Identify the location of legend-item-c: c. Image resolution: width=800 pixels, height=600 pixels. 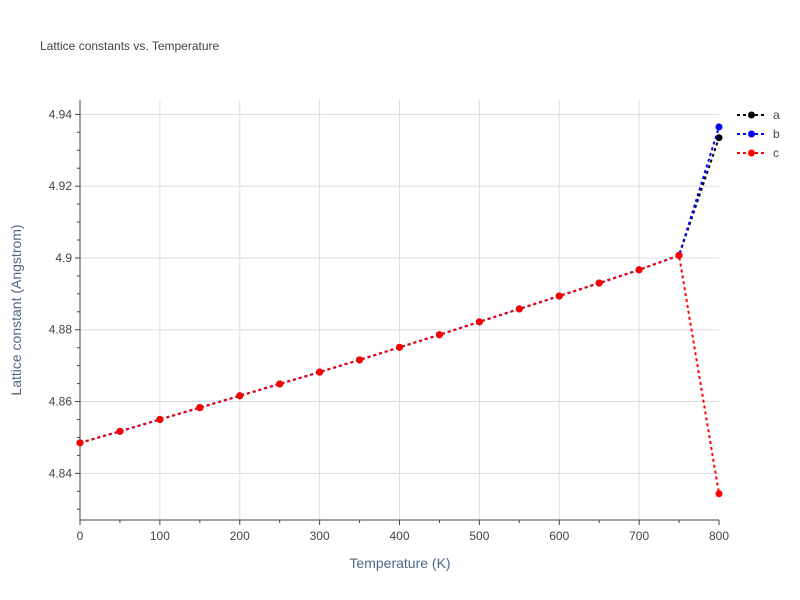
(758, 153).